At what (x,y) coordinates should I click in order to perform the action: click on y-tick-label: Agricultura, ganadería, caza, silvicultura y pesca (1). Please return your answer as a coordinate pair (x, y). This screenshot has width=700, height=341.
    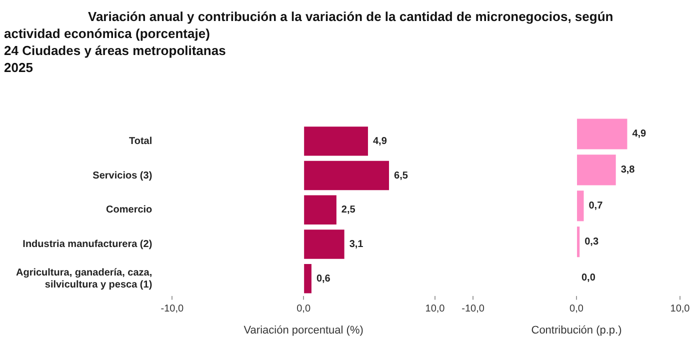
    Looking at the image, I should click on (84, 278).